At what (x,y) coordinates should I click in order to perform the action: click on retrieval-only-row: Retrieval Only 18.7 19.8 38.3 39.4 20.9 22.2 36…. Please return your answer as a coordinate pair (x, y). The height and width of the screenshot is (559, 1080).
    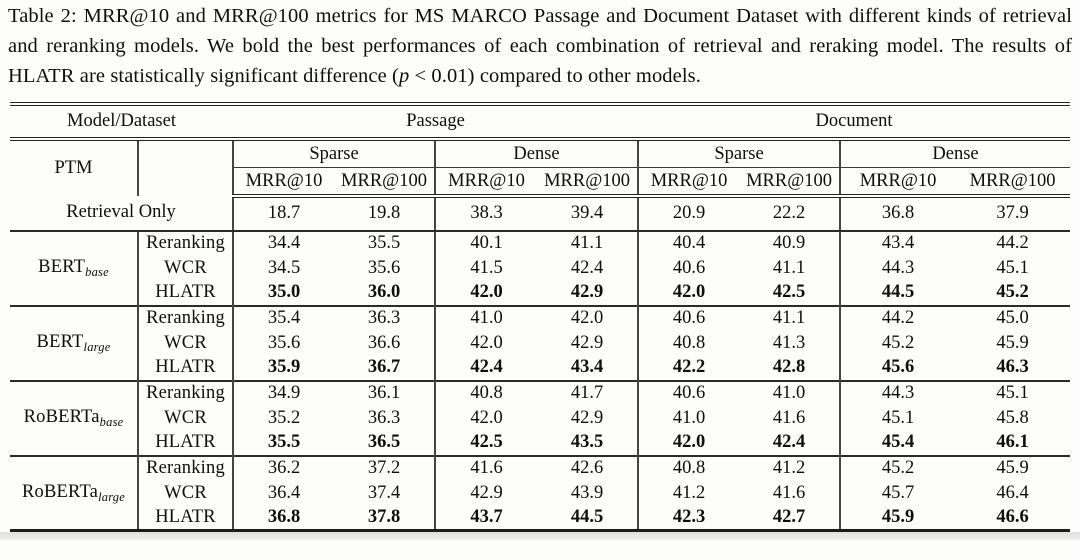
    Looking at the image, I should click on (540, 213).